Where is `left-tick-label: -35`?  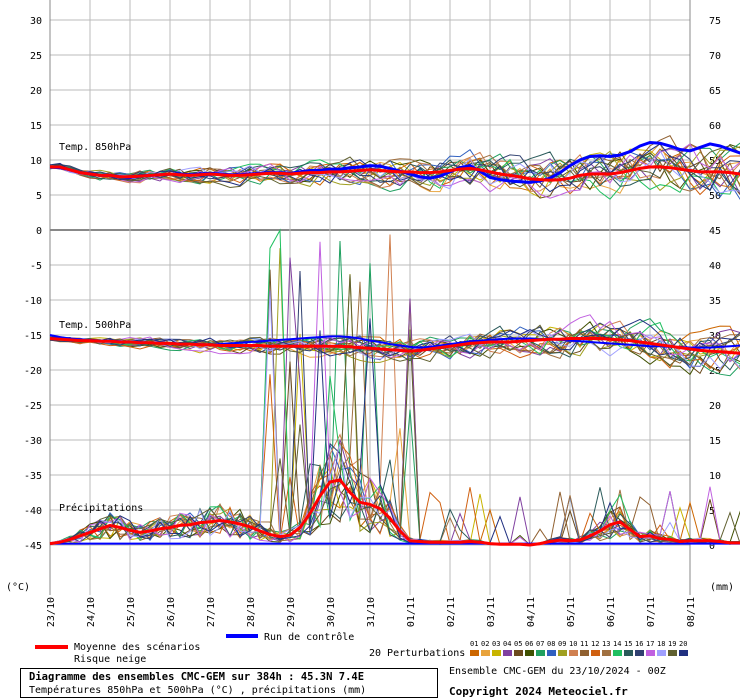
left-tick-label: -35 is located at coordinates (33, 476).